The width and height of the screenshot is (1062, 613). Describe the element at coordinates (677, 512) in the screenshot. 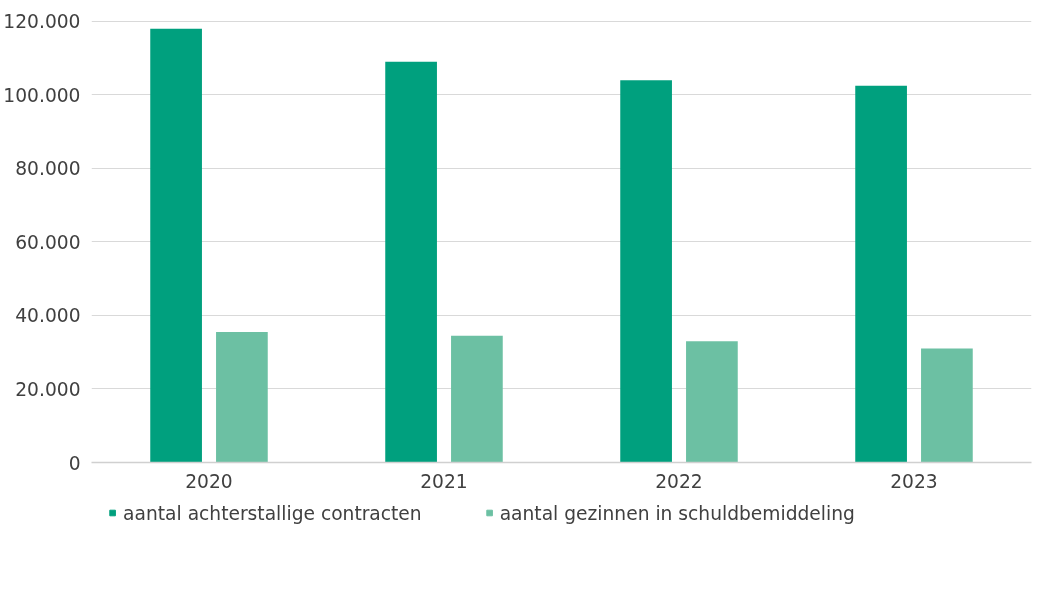

I see `legend-label: aantal gezinnen in schuldbemiddeling` at that location.